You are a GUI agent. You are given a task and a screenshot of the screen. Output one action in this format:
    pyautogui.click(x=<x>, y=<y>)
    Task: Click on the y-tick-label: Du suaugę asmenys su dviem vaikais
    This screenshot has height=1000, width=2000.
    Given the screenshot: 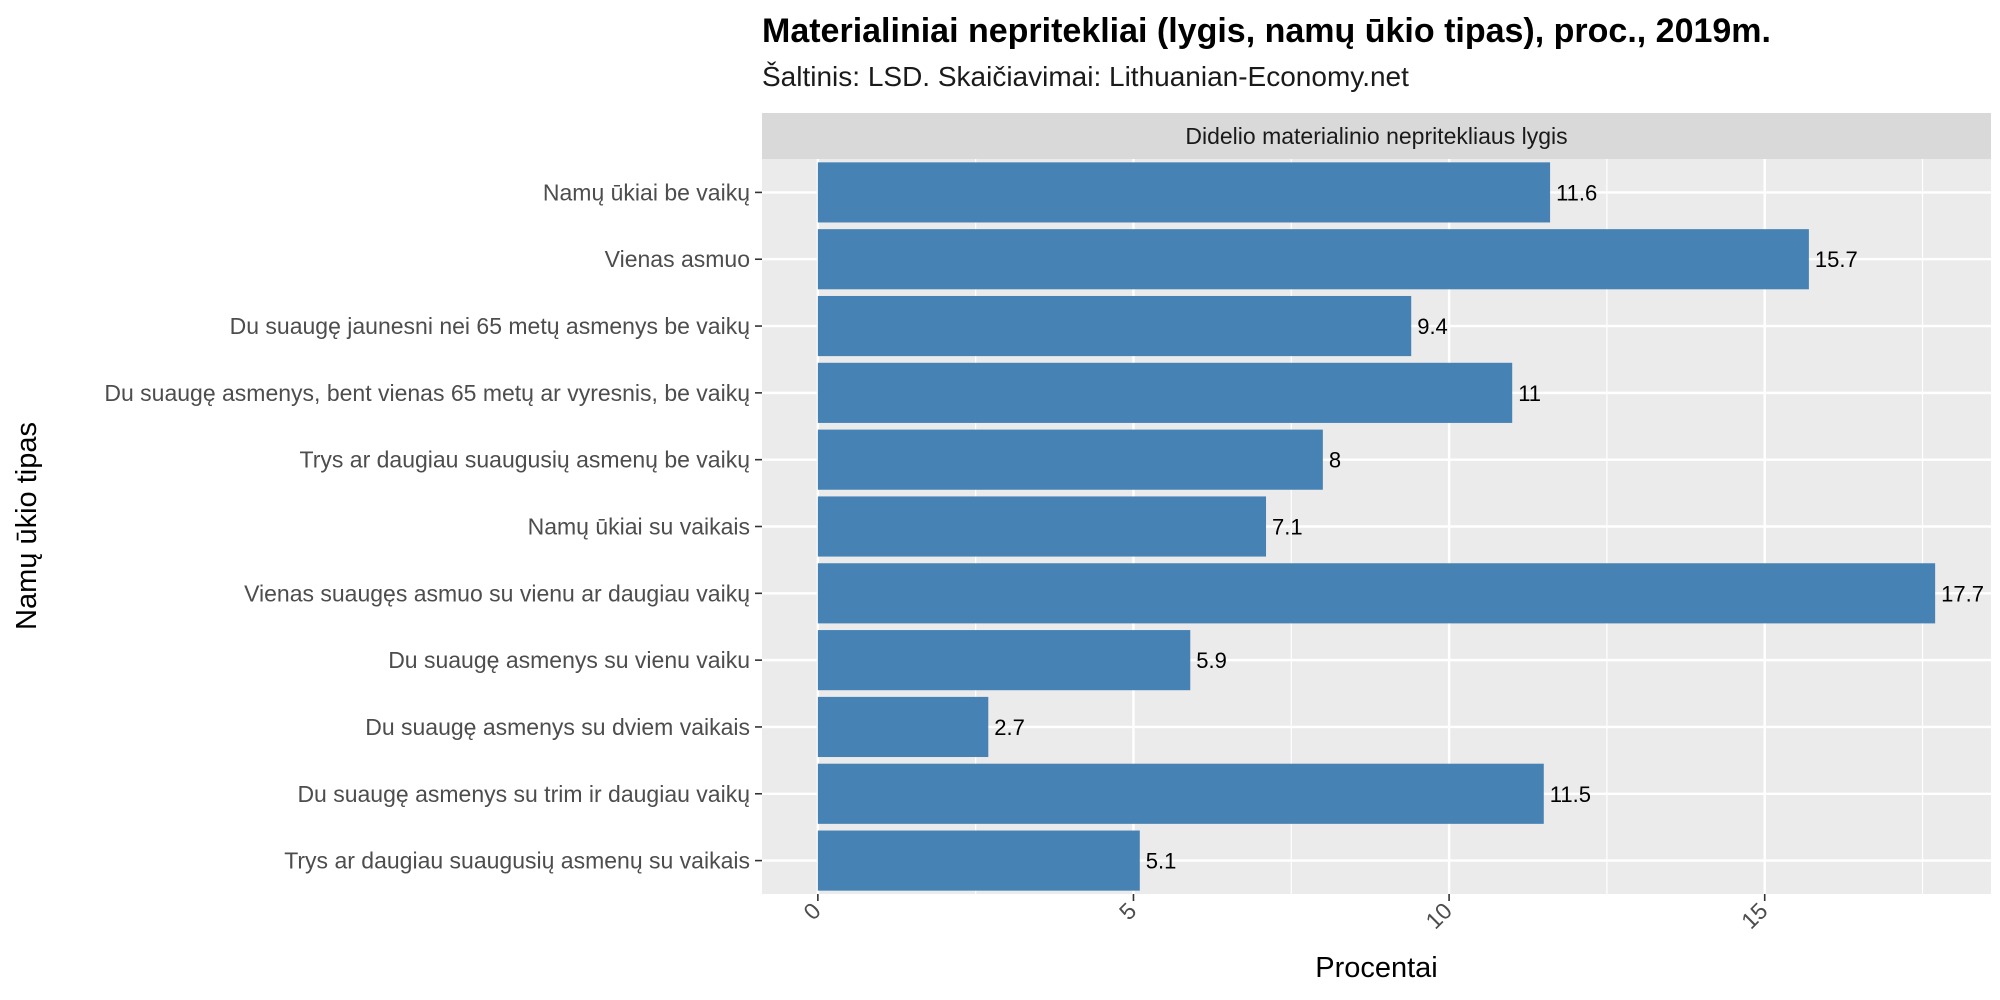 What is the action you would take?
    pyautogui.click(x=557, y=727)
    